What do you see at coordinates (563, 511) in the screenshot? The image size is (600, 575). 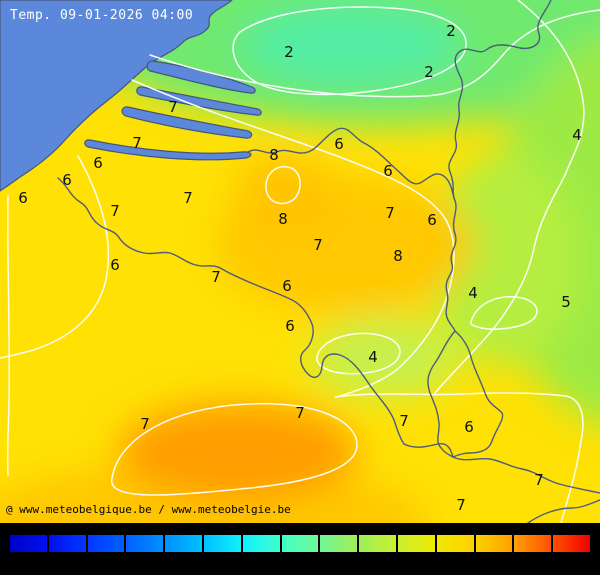 I see `border-corner-southeast` at bounding box center [563, 511].